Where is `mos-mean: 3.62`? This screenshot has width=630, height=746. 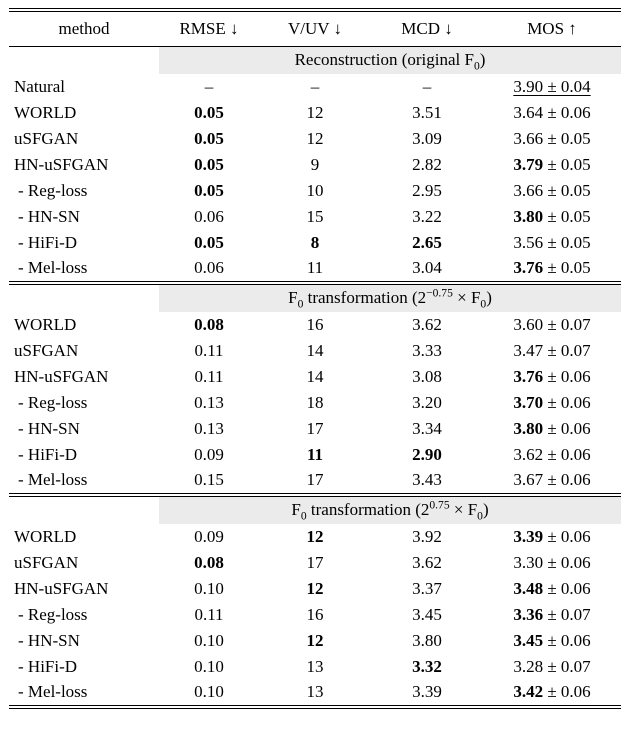
mos-mean: 3.62 is located at coordinates (528, 454).